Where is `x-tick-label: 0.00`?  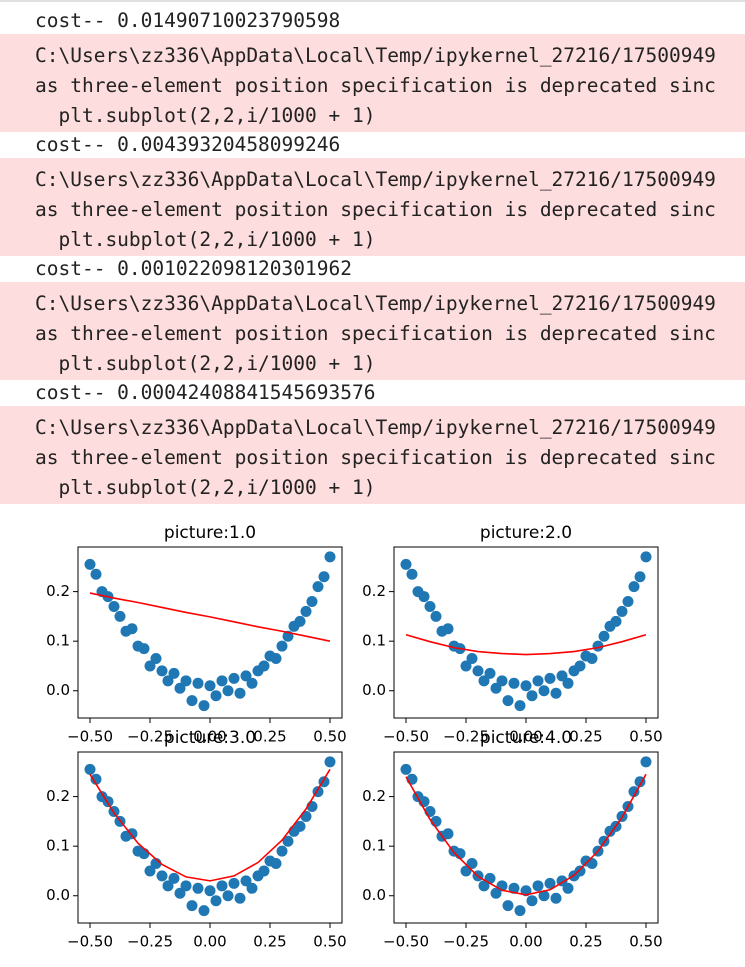
x-tick-label: 0.00 is located at coordinates (209, 737).